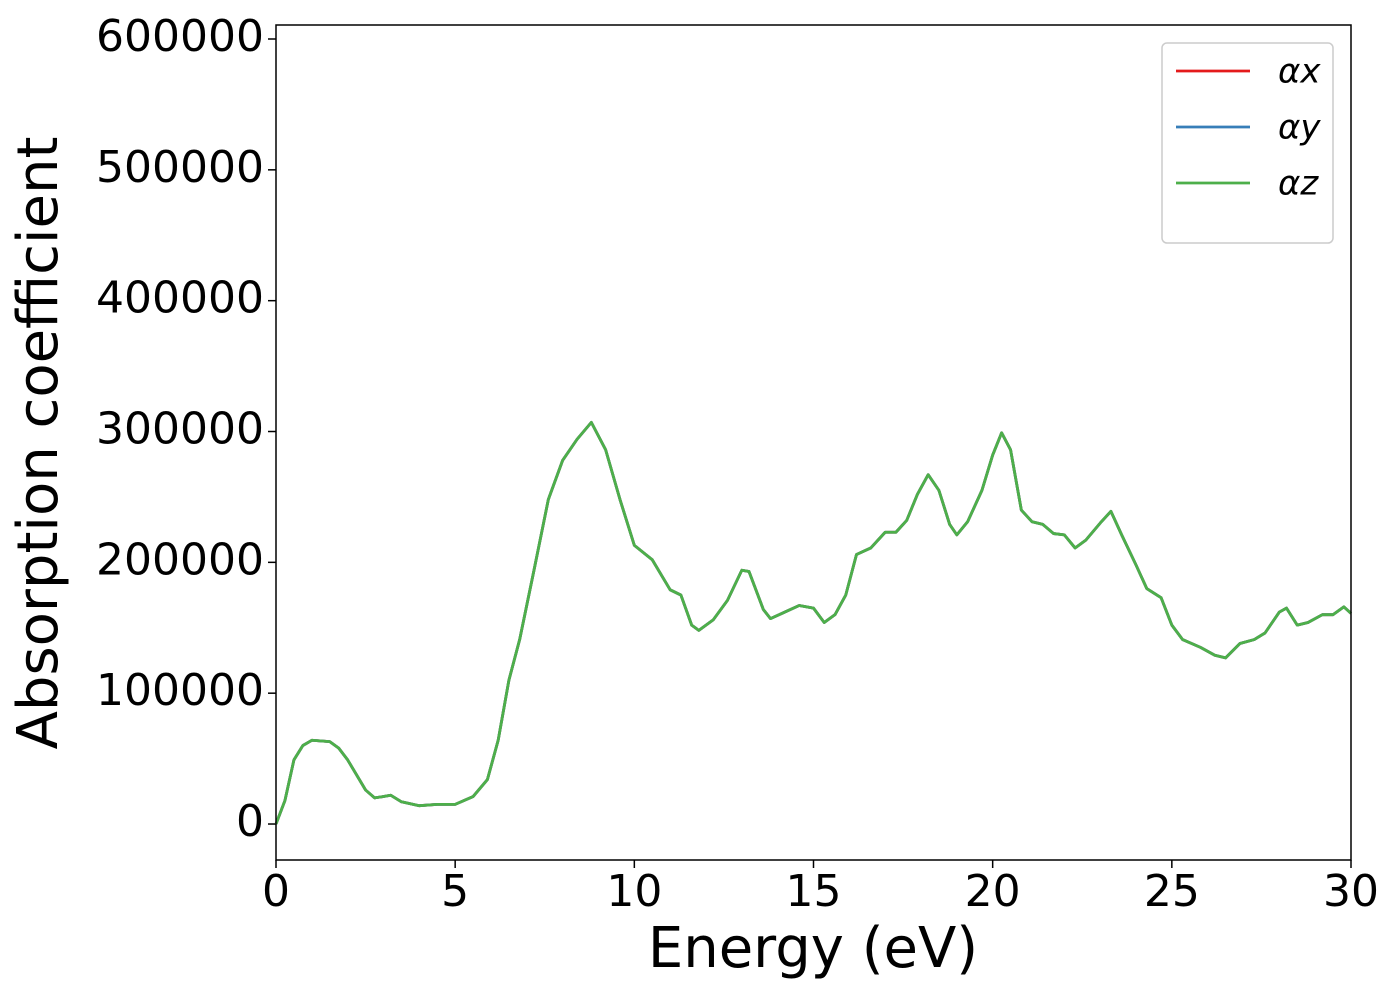 This screenshot has height=1000, width=1400. Describe the element at coordinates (180, 559) in the screenshot. I see `y-tick-label: 200000` at that location.